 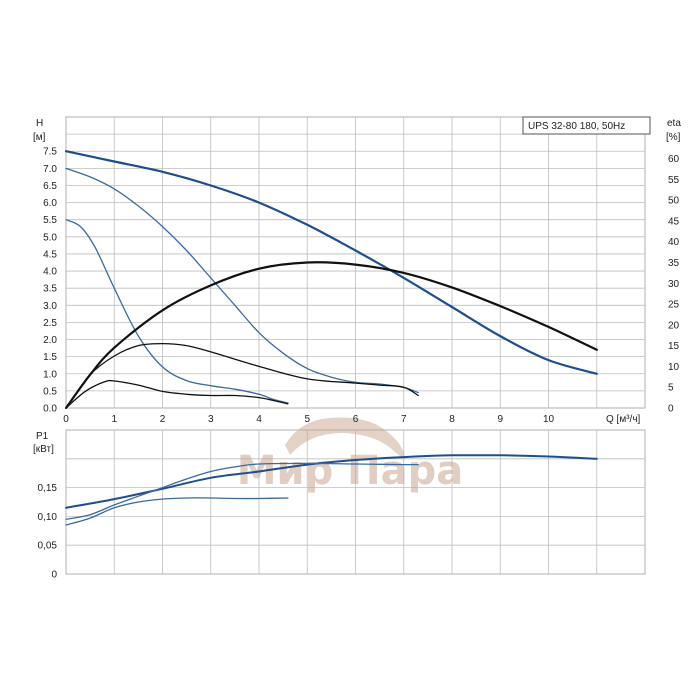 I want to click on power-panel-ticks: 0 0,05 0,10 0,15, so click(x=48, y=531).